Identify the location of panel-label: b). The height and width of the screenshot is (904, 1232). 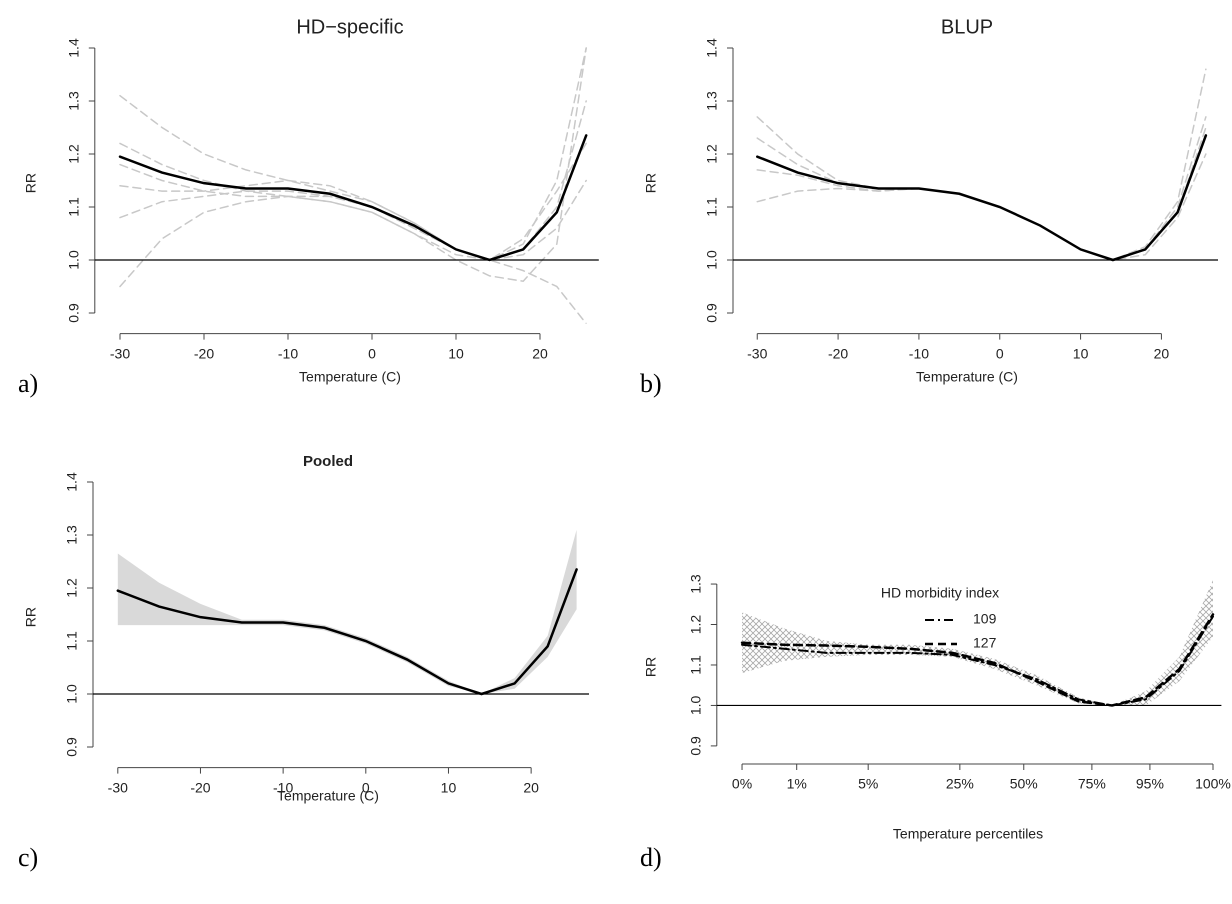
(651, 383).